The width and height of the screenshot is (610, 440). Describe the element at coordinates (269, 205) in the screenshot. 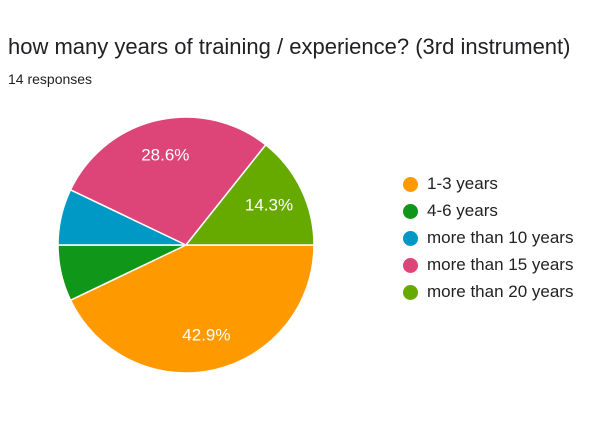

I see `slice-percent-label: 14.3%` at that location.